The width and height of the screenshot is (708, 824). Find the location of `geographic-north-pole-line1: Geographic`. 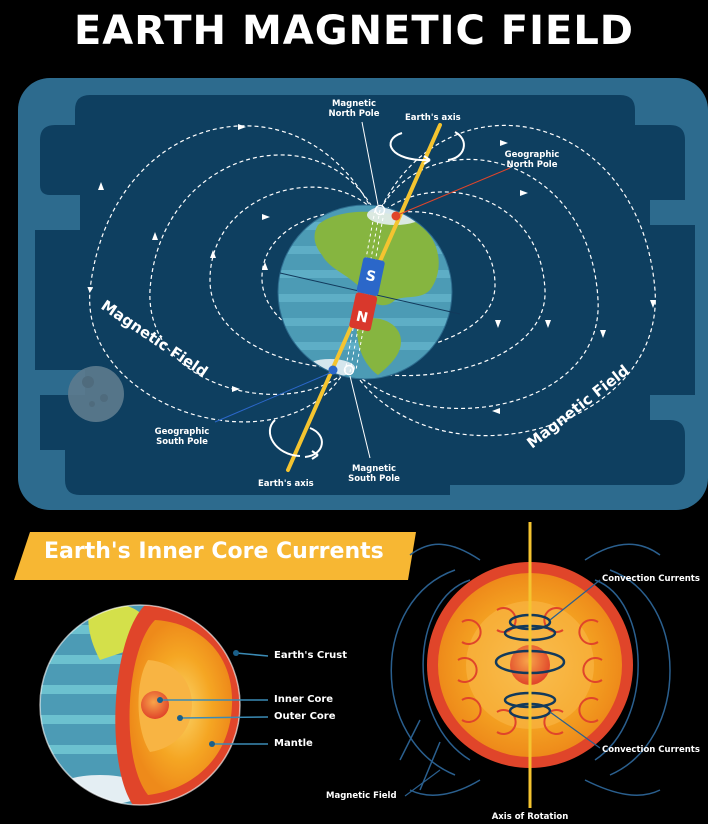

geographic-north-pole-line1: Geographic is located at coordinates (532, 155).